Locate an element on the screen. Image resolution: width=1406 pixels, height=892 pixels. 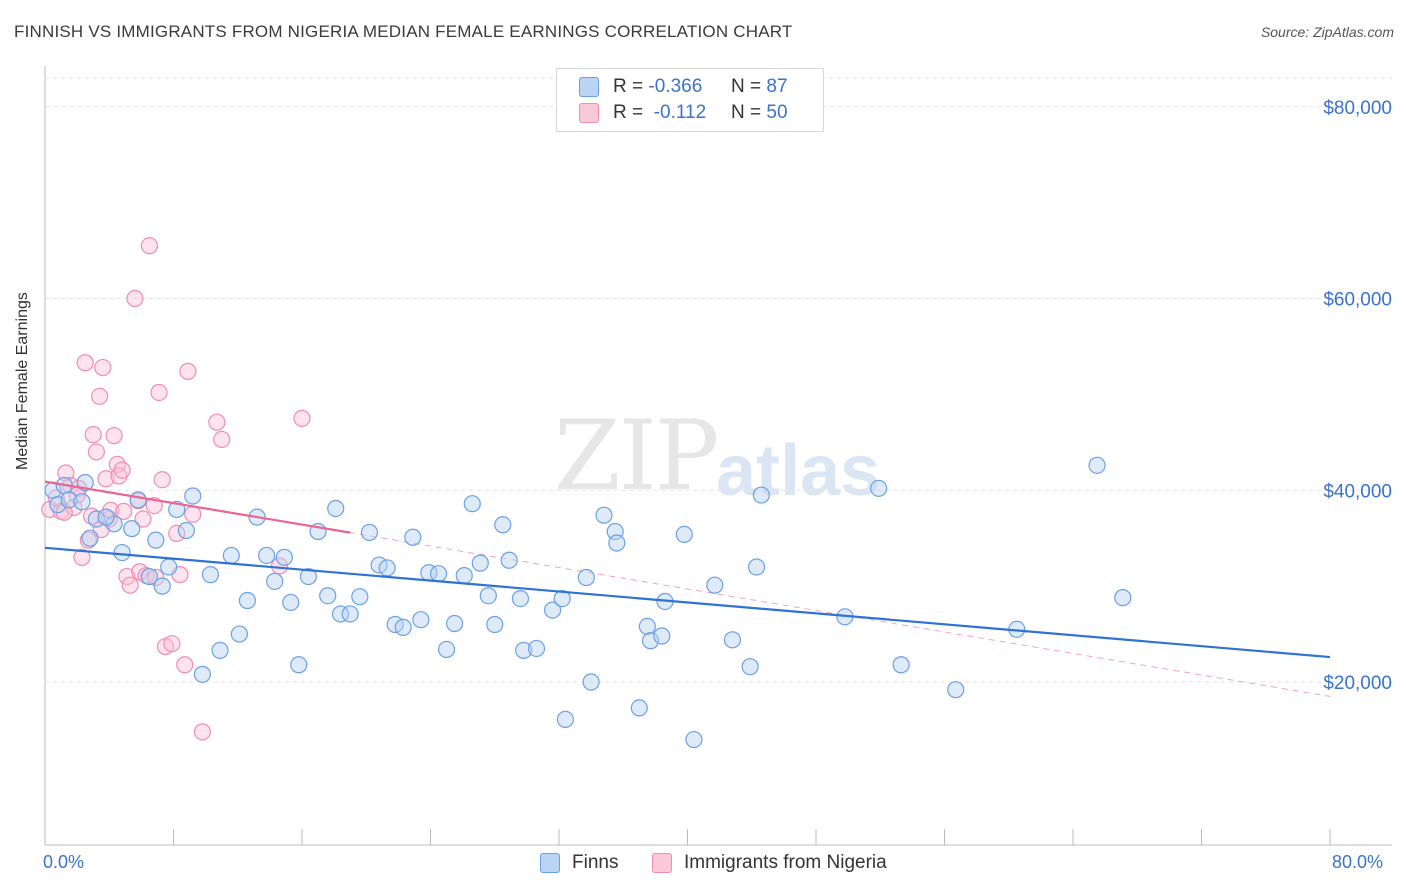
legend-item-finns: Finns is located at coordinates (579, 863).